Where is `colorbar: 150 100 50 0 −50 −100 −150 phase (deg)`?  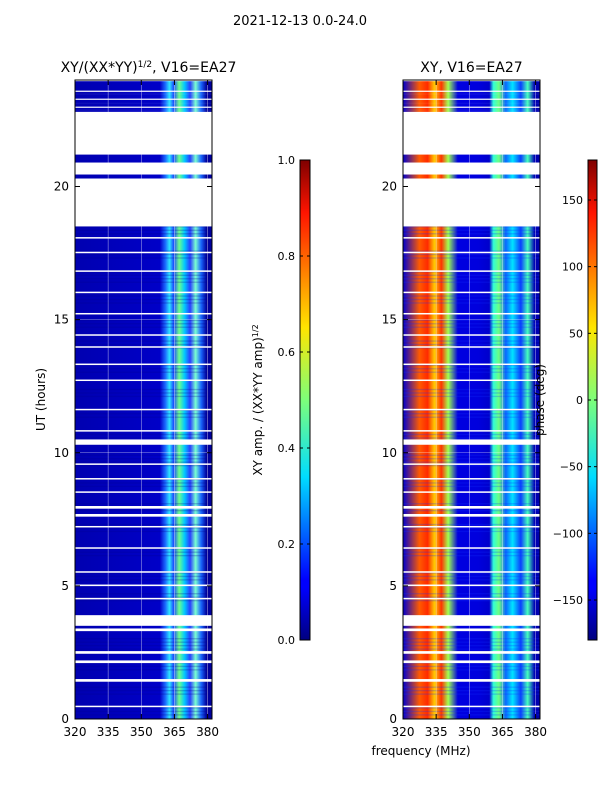
colorbar: 150 100 50 0 −50 −100 −150 phase (deg) is located at coordinates (565, 400).